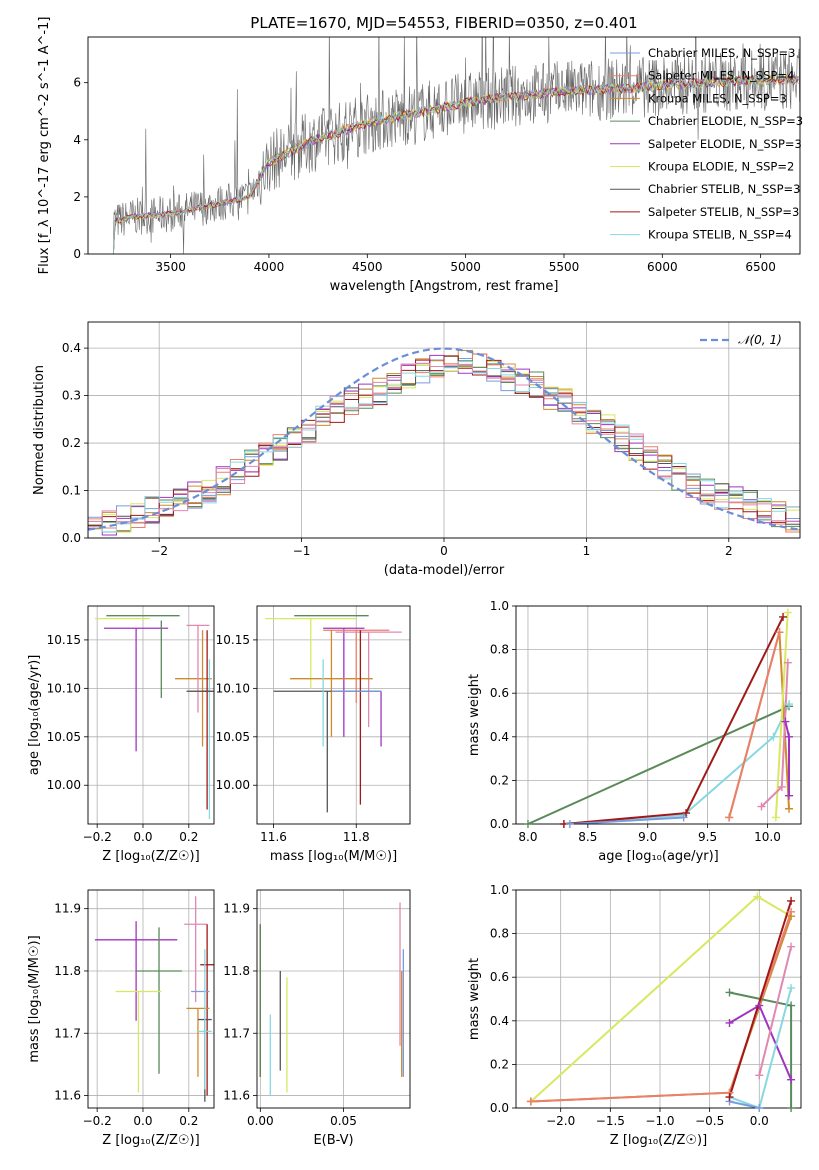 Image resolution: width=819 pixels, height=1170 pixels. What do you see at coordinates (77, 140) in the screenshot?
I see `y-tick-label: 4` at bounding box center [77, 140].